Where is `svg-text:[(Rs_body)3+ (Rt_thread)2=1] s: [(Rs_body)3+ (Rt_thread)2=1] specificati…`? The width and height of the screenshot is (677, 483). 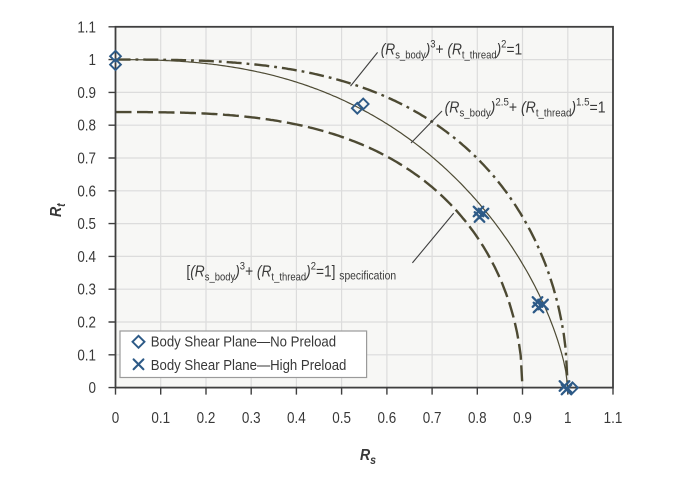 svg-text:[(Rs_body)3+ (Rt_thread)2=1] s: [(Rs_body)3+ (Rt_thread)2=1] specificati… is located at coordinates (291, 272).